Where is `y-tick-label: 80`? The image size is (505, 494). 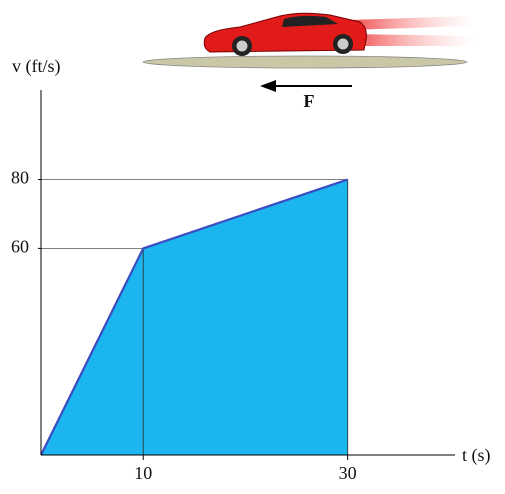
y-tick-label: 80 is located at coordinates (20, 178).